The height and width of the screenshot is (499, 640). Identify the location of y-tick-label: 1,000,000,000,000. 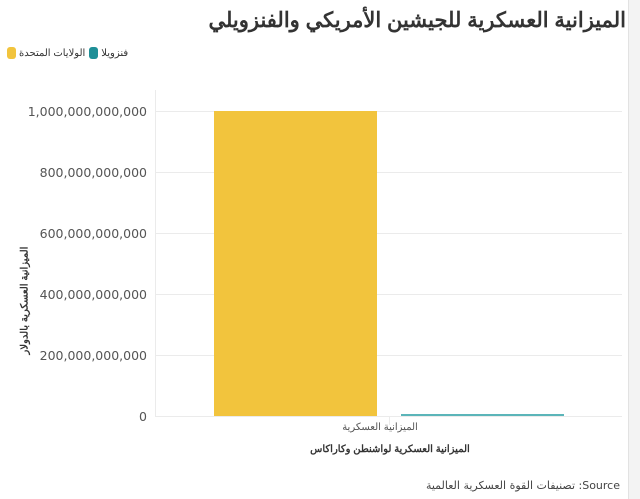
(87, 111).